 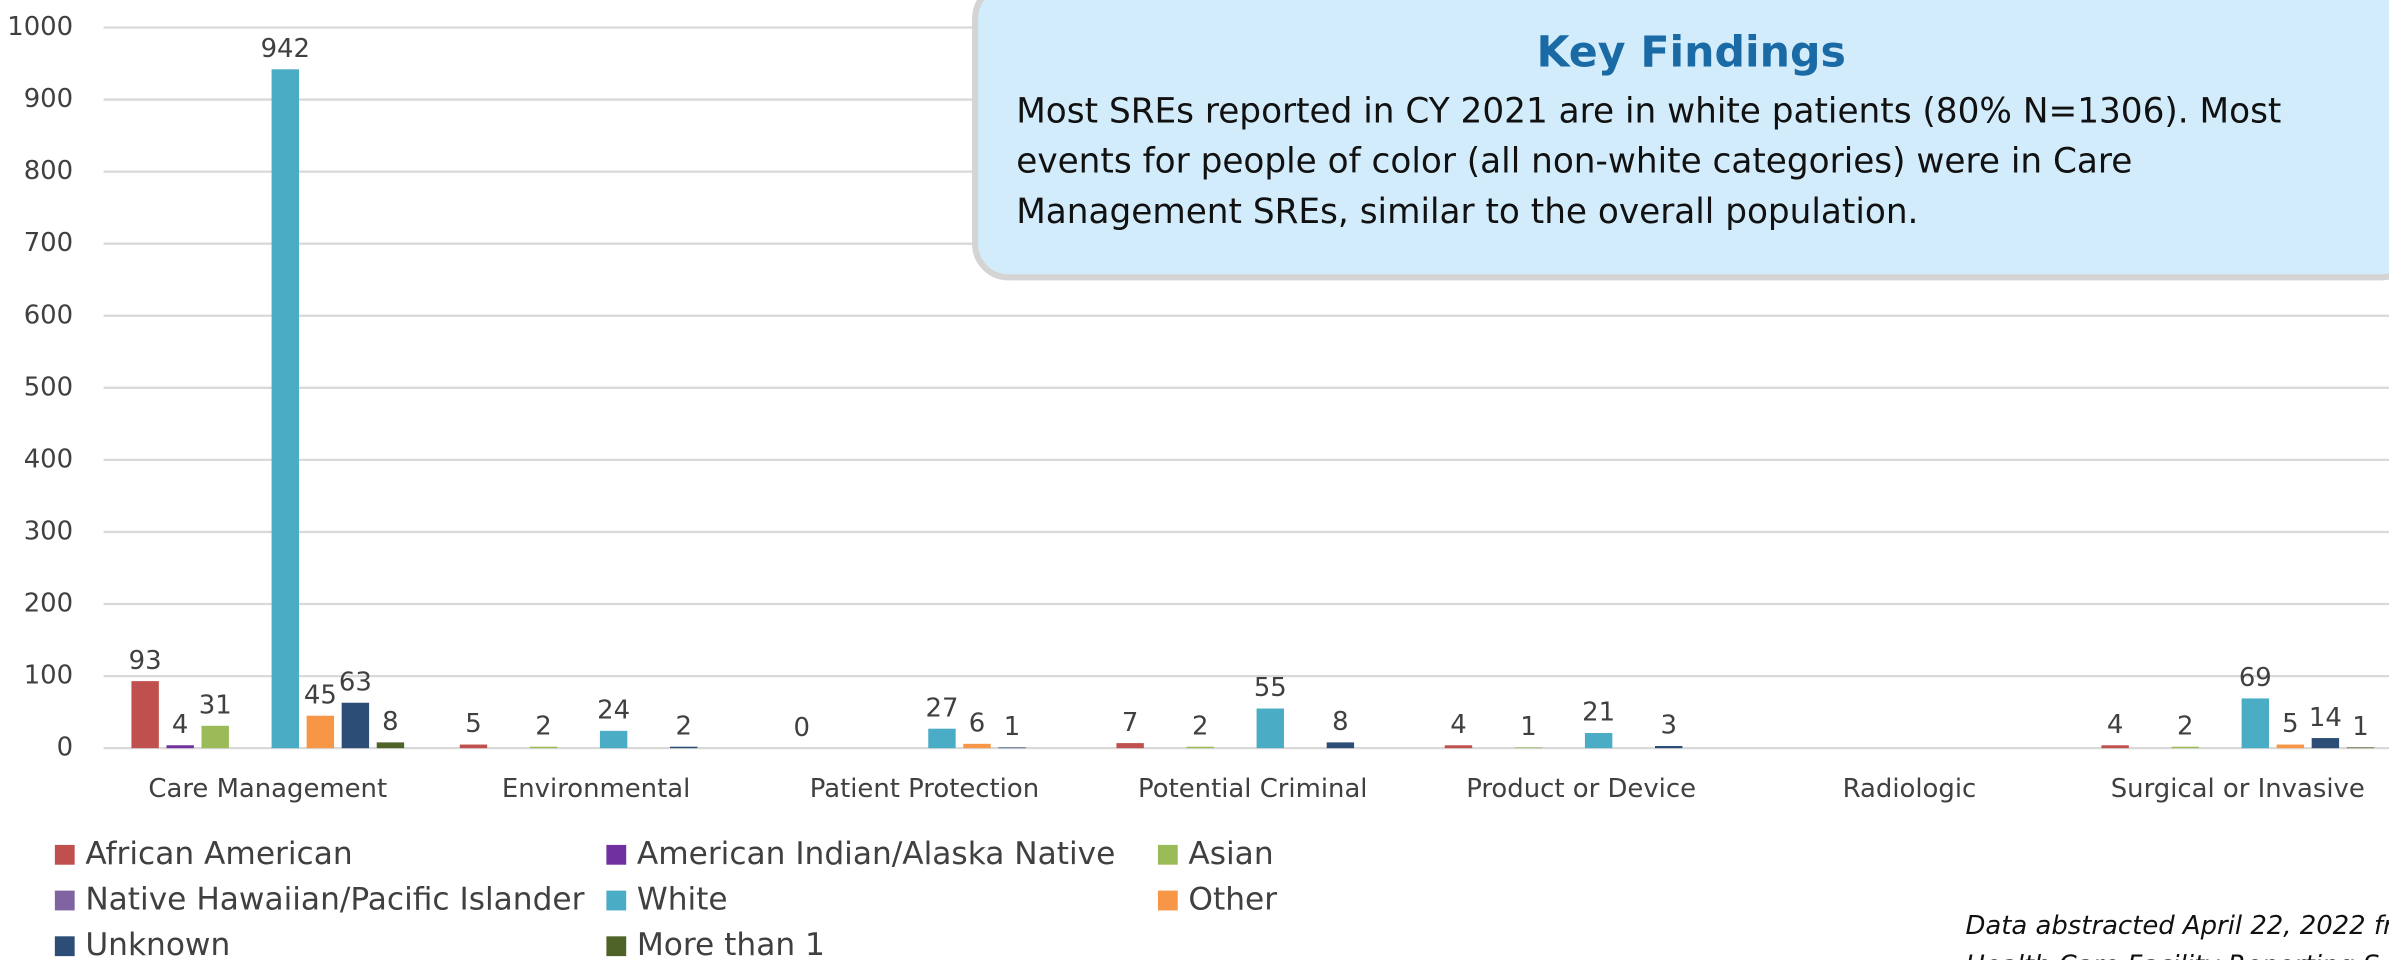 I want to click on x-tick-label: Patient Protection, so click(x=924, y=789).